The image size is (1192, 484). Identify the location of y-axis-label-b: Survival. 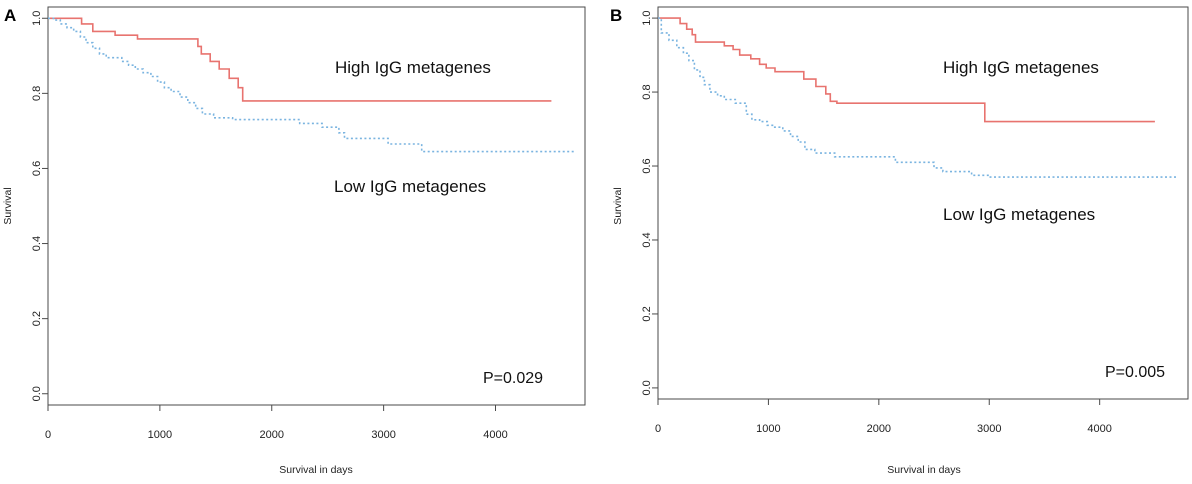
(618, 205).